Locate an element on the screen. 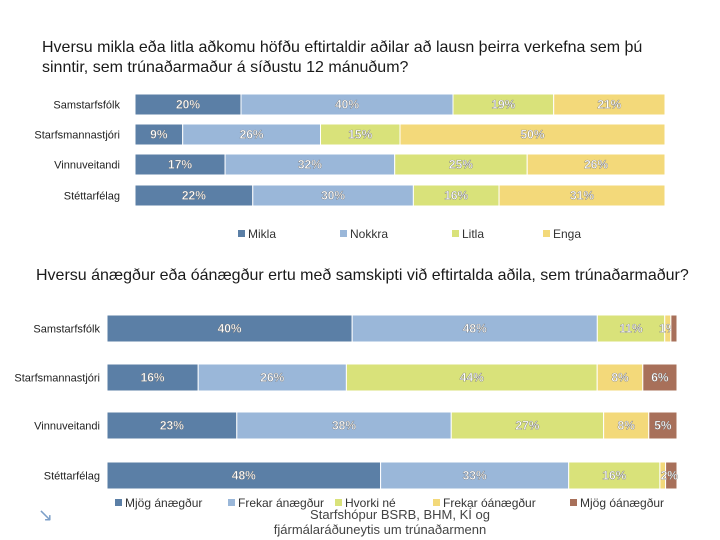 This screenshot has width=720, height=540. category-label-1-4: Stéttarfélag is located at coordinates (92, 197).